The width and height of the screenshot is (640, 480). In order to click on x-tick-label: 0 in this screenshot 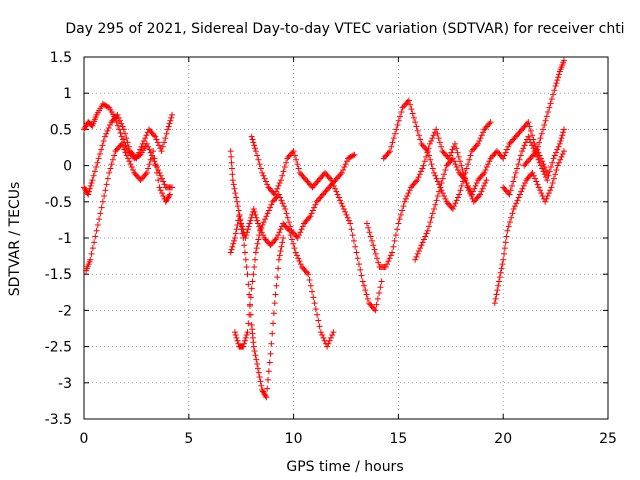, I will do `click(84, 439)`.